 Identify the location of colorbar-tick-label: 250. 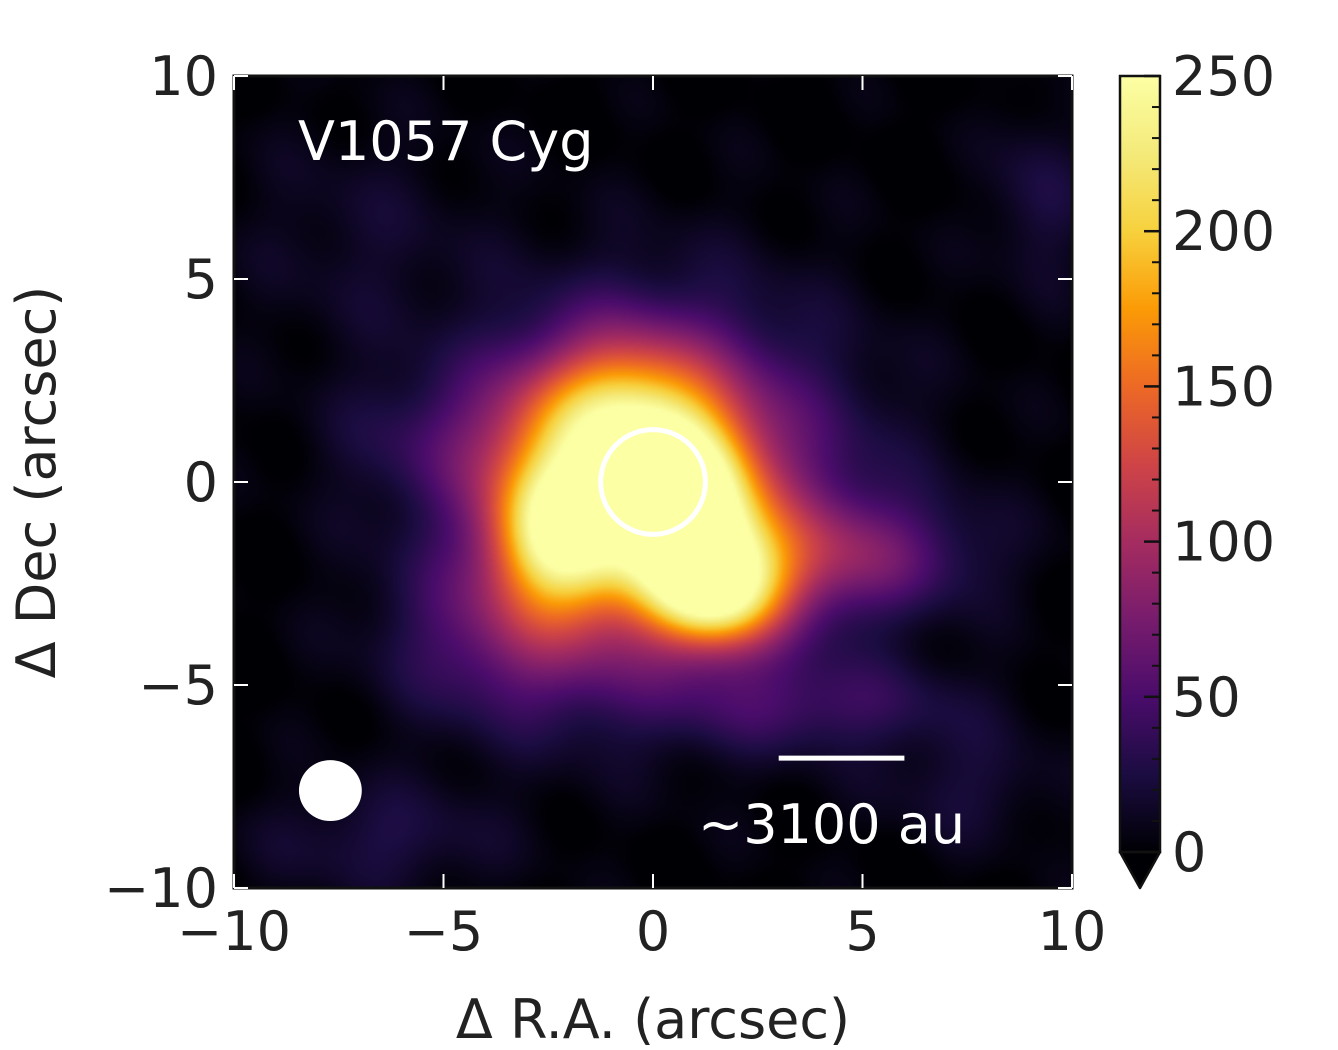
(1223, 76).